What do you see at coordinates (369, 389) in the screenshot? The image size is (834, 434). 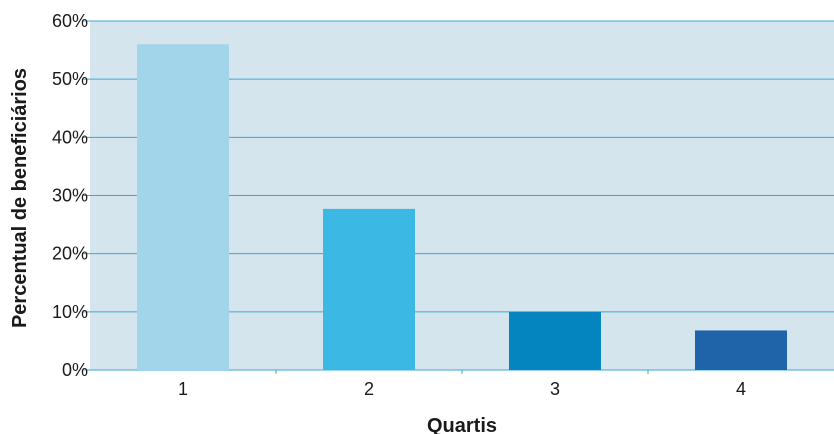 I see `x-tick-label: 2` at bounding box center [369, 389].